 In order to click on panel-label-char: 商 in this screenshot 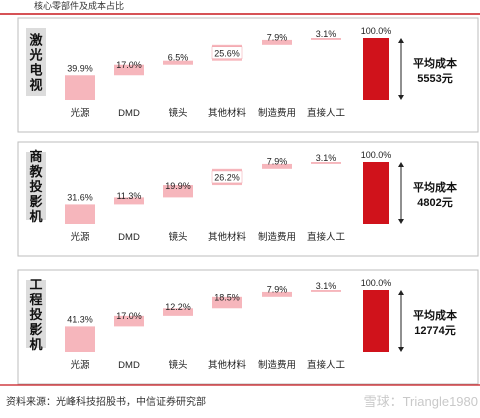, I will do `click(35, 156)`.